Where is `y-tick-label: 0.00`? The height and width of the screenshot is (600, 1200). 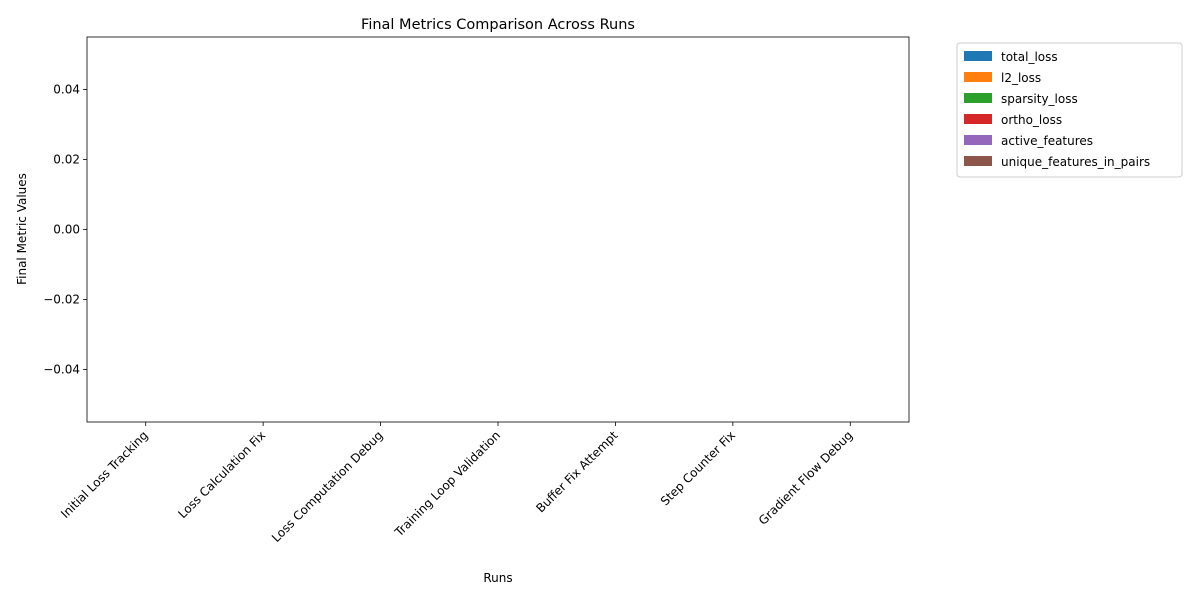 y-tick-label: 0.00 is located at coordinates (66, 230).